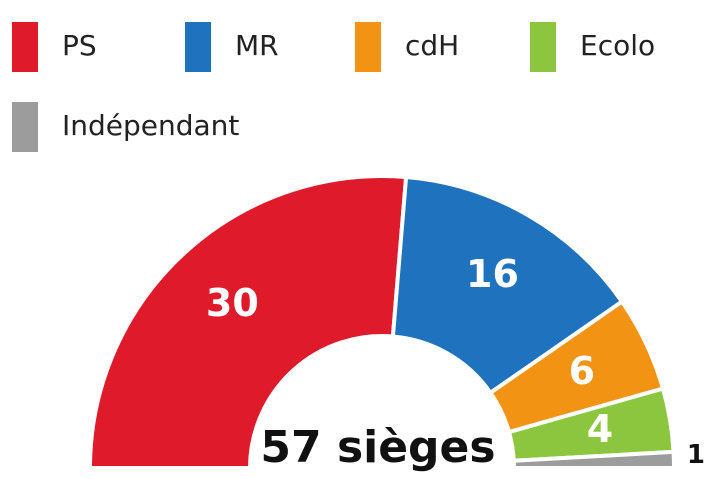 This screenshot has height=479, width=709. Describe the element at coordinates (432, 45) in the screenshot. I see `legend-label: cdH` at that location.